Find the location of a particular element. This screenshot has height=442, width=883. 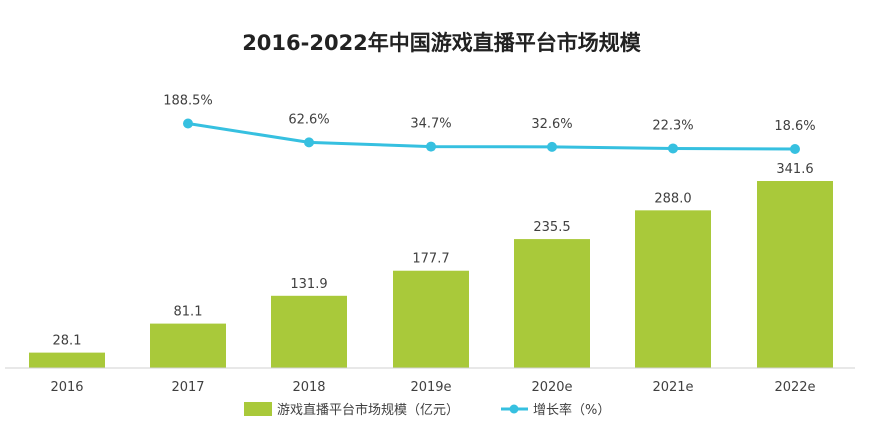

bar-value-label-2019e: 177.7 is located at coordinates (430, 259).